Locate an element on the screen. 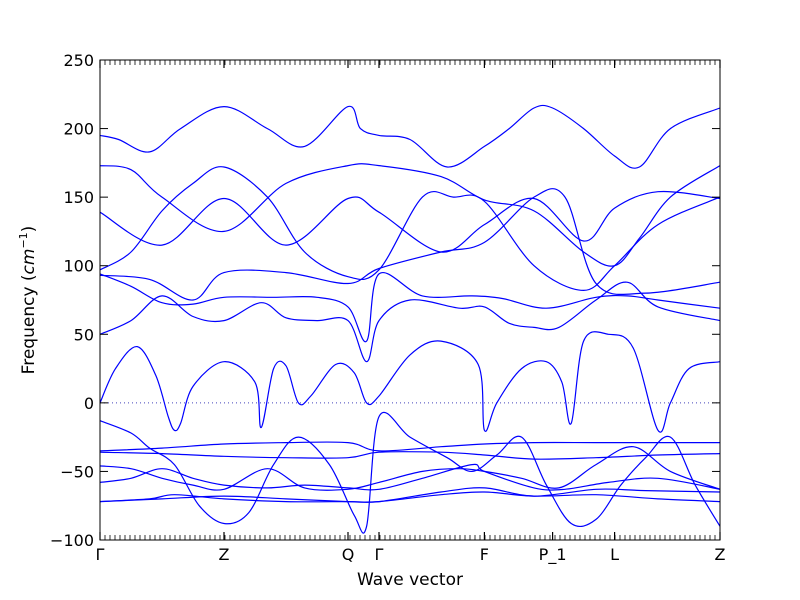 The image size is (800, 600). y-tick-label: 100 is located at coordinates (78, 266).